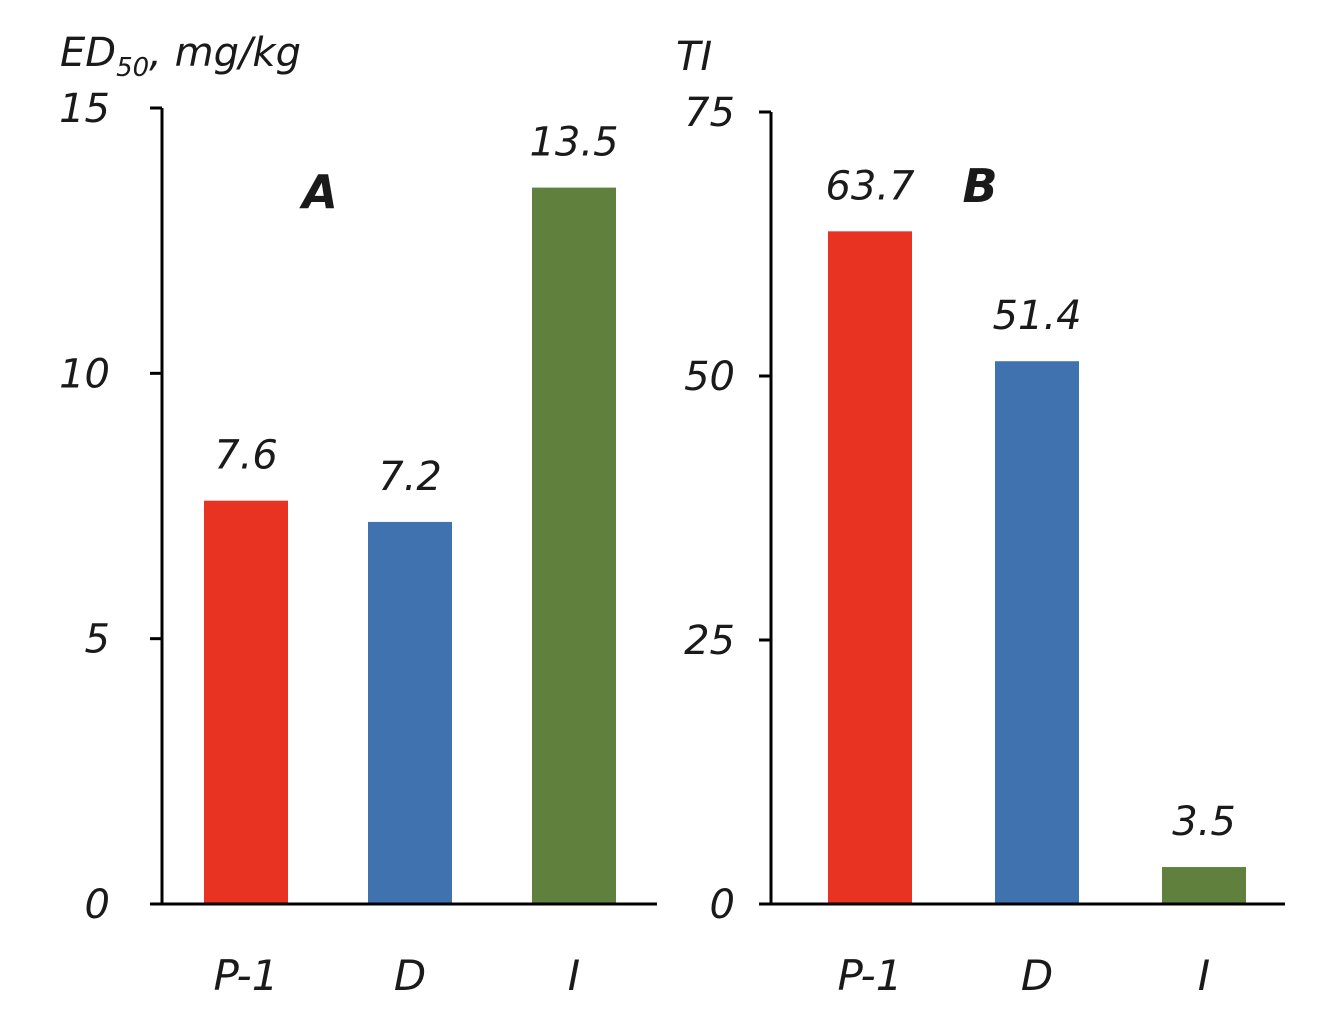 This screenshot has width=1332, height=1014. What do you see at coordinates (97, 640) in the screenshot?
I see `panel-a-y-tick-label-5: 5` at bounding box center [97, 640].